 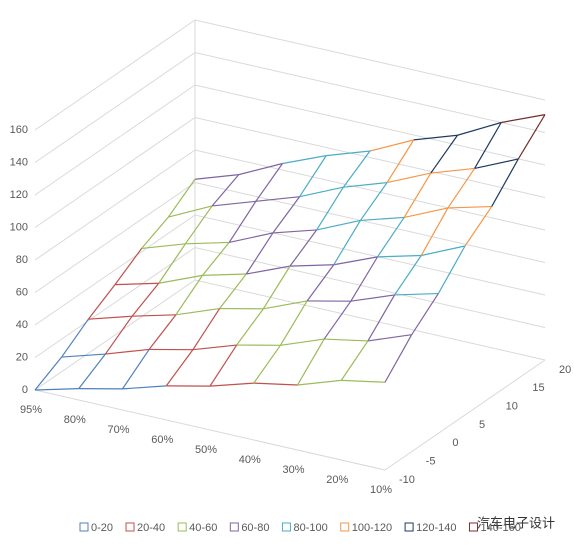 What do you see at coordinates (75, 420) in the screenshot?
I see `x-tick-label: 80%` at bounding box center [75, 420].